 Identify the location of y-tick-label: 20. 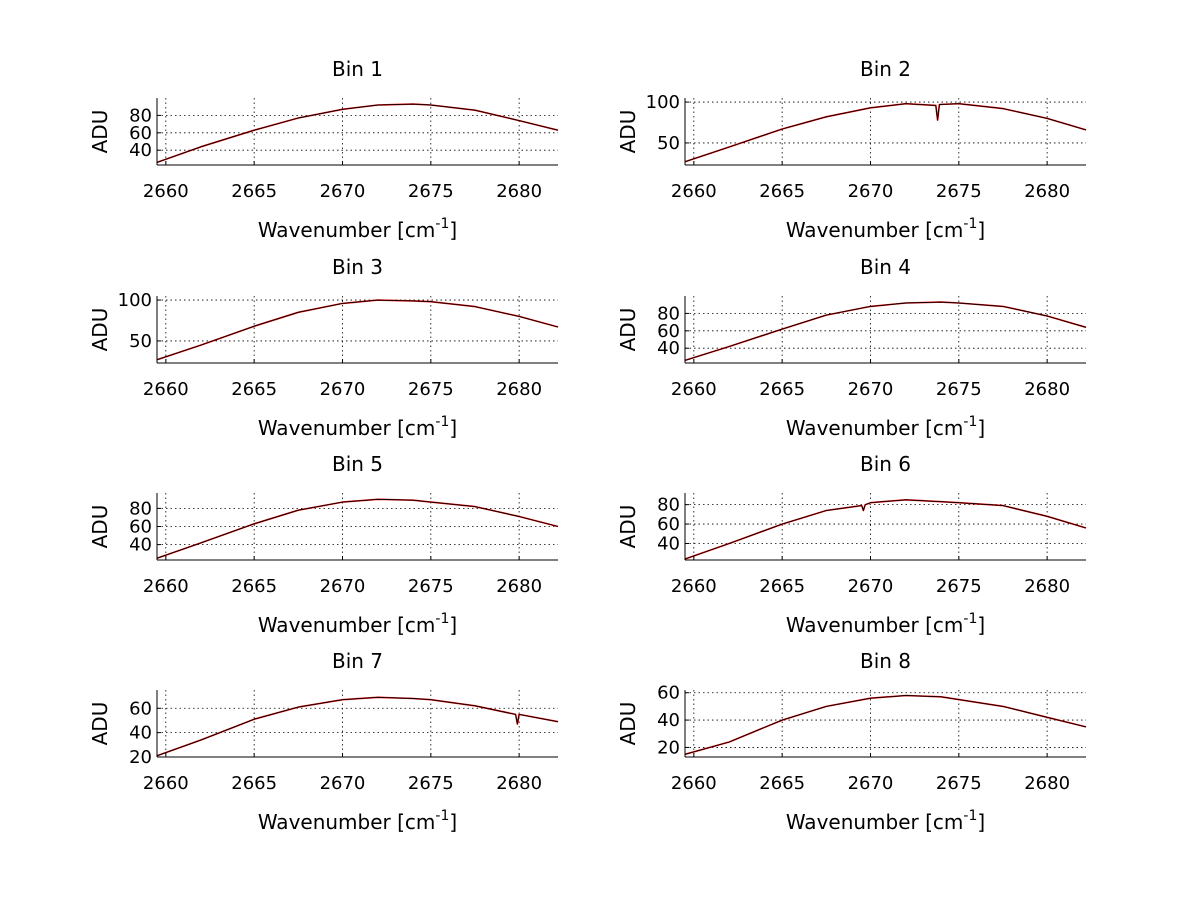
(668, 747).